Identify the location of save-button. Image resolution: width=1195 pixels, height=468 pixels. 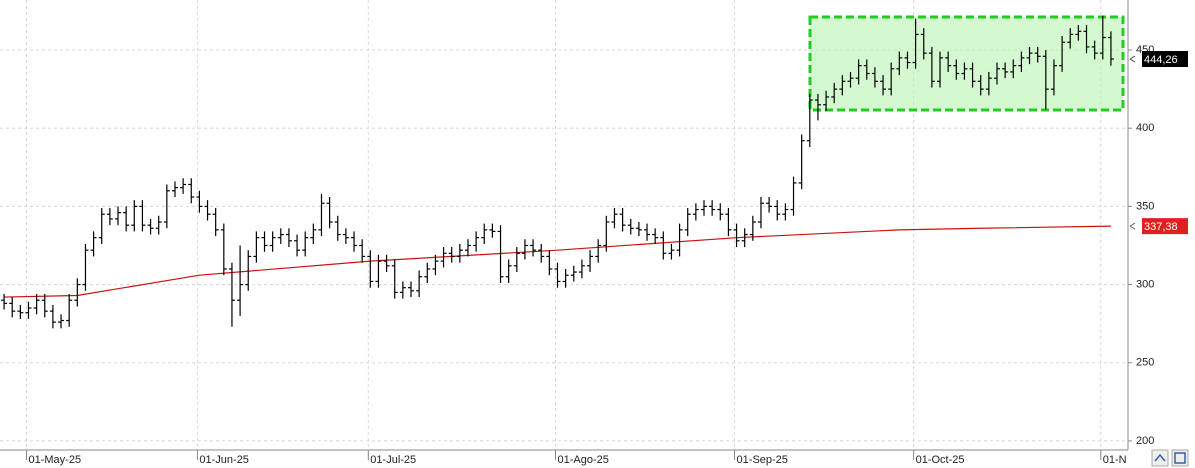
(1180, 458).